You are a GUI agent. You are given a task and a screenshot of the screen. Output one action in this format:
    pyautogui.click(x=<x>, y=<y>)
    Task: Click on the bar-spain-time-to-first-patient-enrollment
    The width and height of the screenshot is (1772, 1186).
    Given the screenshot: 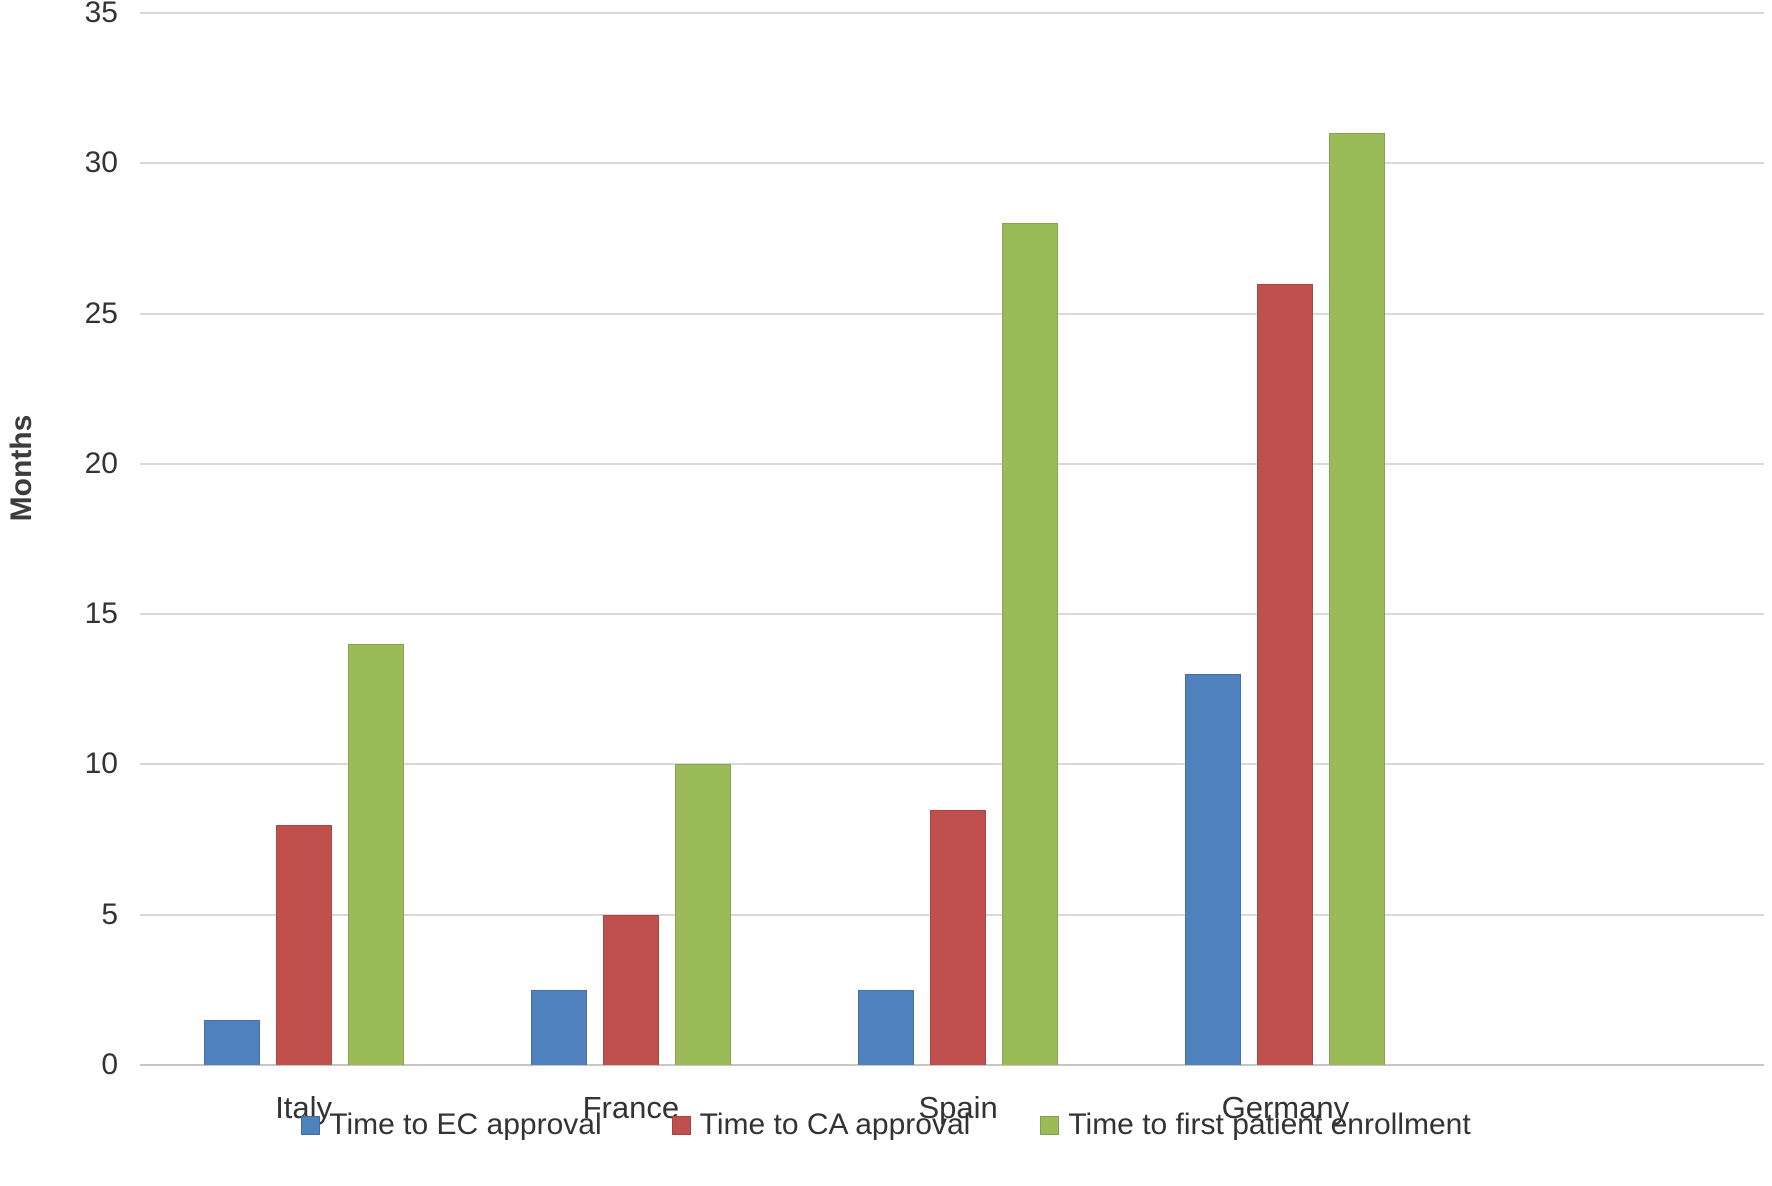 What is the action you would take?
    pyautogui.click(x=1030, y=644)
    